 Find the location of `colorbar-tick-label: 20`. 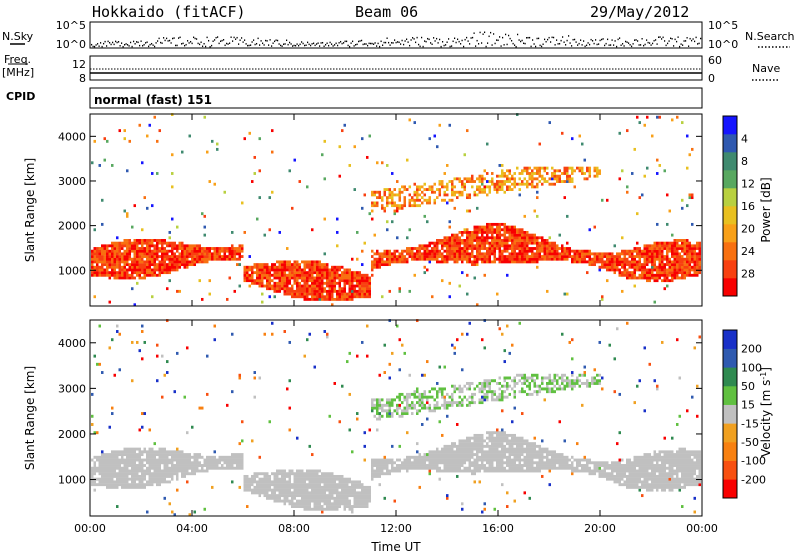

colorbar-tick-label: 20 is located at coordinates (748, 229).